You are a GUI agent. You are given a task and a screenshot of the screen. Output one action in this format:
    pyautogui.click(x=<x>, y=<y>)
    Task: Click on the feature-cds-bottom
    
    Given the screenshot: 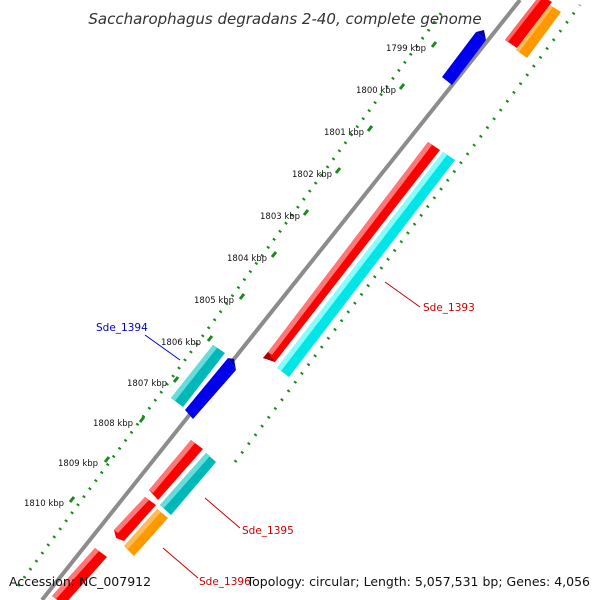 What is the action you would take?
    pyautogui.click(x=79, y=574)
    